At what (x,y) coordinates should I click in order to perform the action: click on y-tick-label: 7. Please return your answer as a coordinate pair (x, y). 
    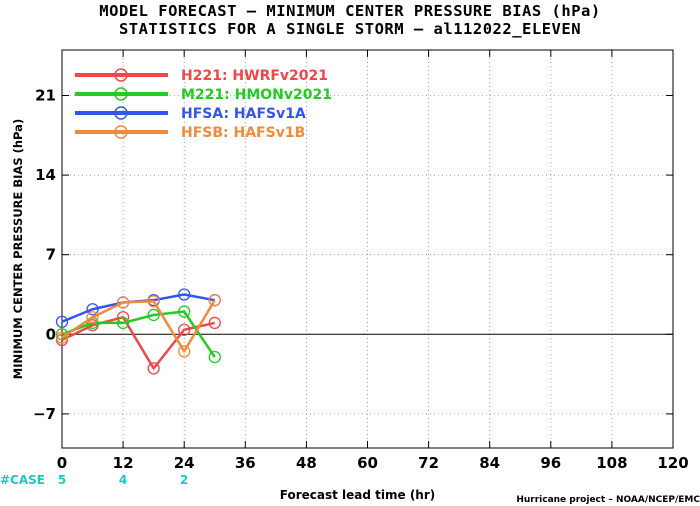
    Looking at the image, I should click on (51, 255).